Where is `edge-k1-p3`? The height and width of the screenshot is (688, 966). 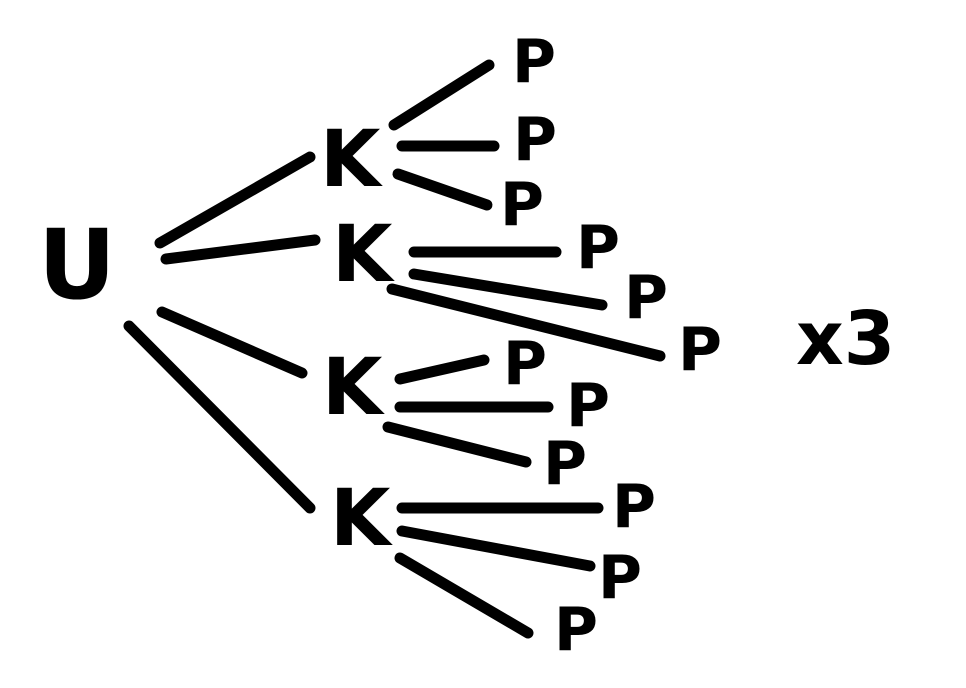
edge-k1-p3 is located at coordinates (442, 189).